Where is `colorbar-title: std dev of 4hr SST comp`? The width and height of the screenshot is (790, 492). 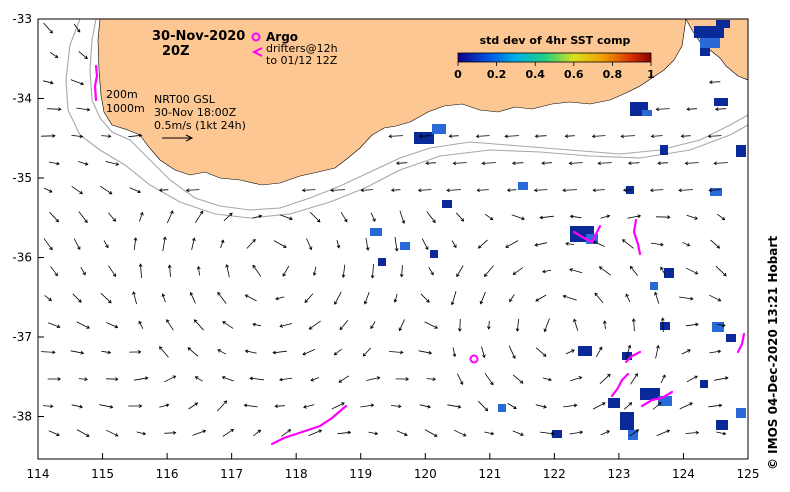
colorbar-title: std dev of 4hr SST comp is located at coordinates (555, 40).